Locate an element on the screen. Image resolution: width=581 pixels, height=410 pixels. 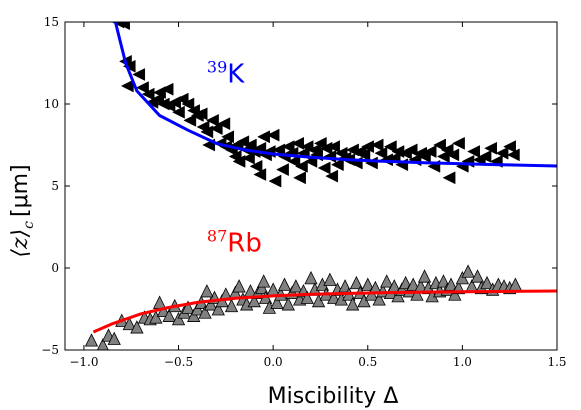
series-annotation: 39K is located at coordinates (226, 74).